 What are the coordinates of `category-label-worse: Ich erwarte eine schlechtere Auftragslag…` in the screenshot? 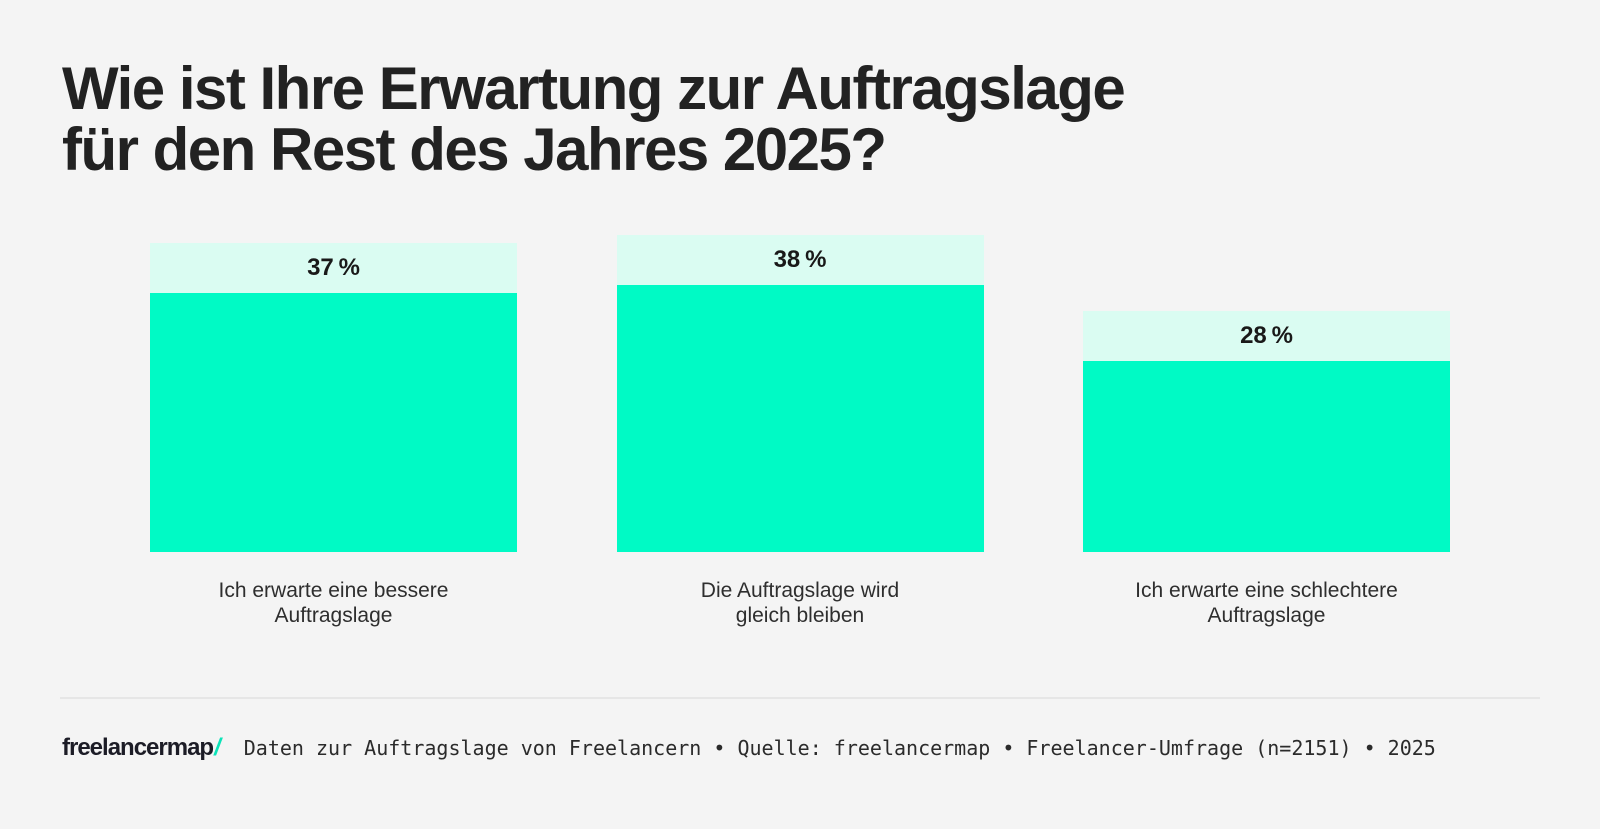 It's located at (1266, 603).